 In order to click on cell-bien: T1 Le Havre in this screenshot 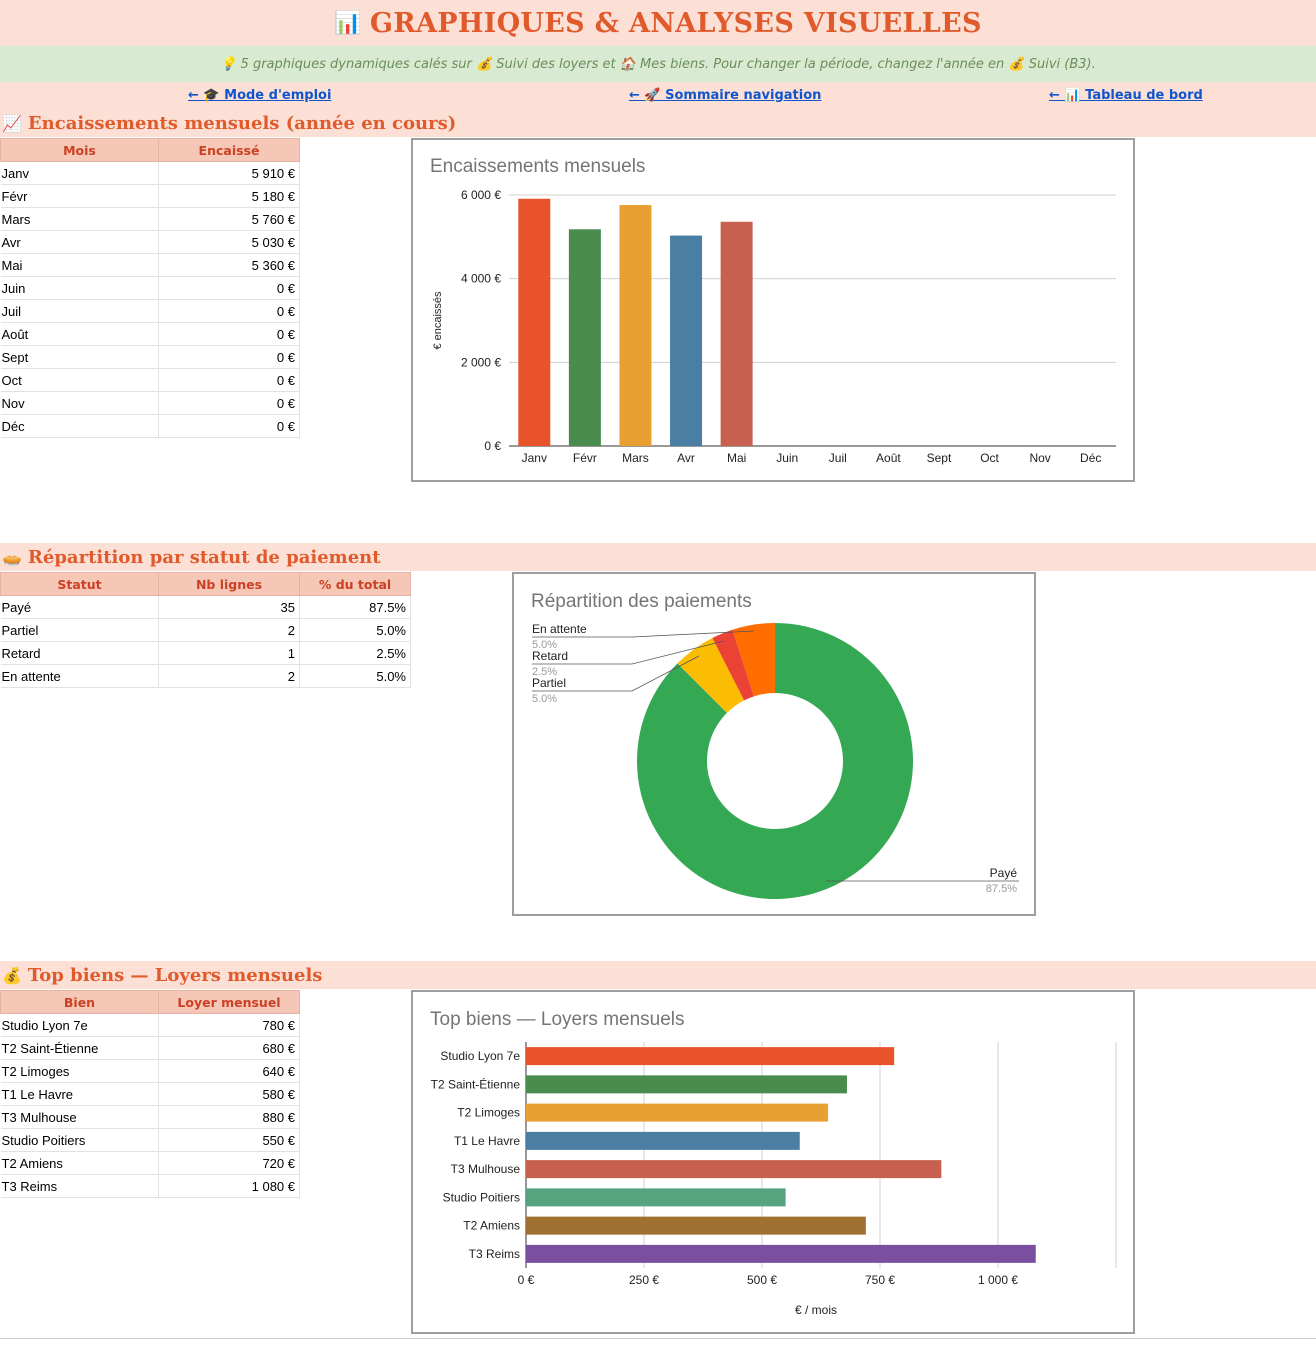, I will do `click(79, 1094)`.